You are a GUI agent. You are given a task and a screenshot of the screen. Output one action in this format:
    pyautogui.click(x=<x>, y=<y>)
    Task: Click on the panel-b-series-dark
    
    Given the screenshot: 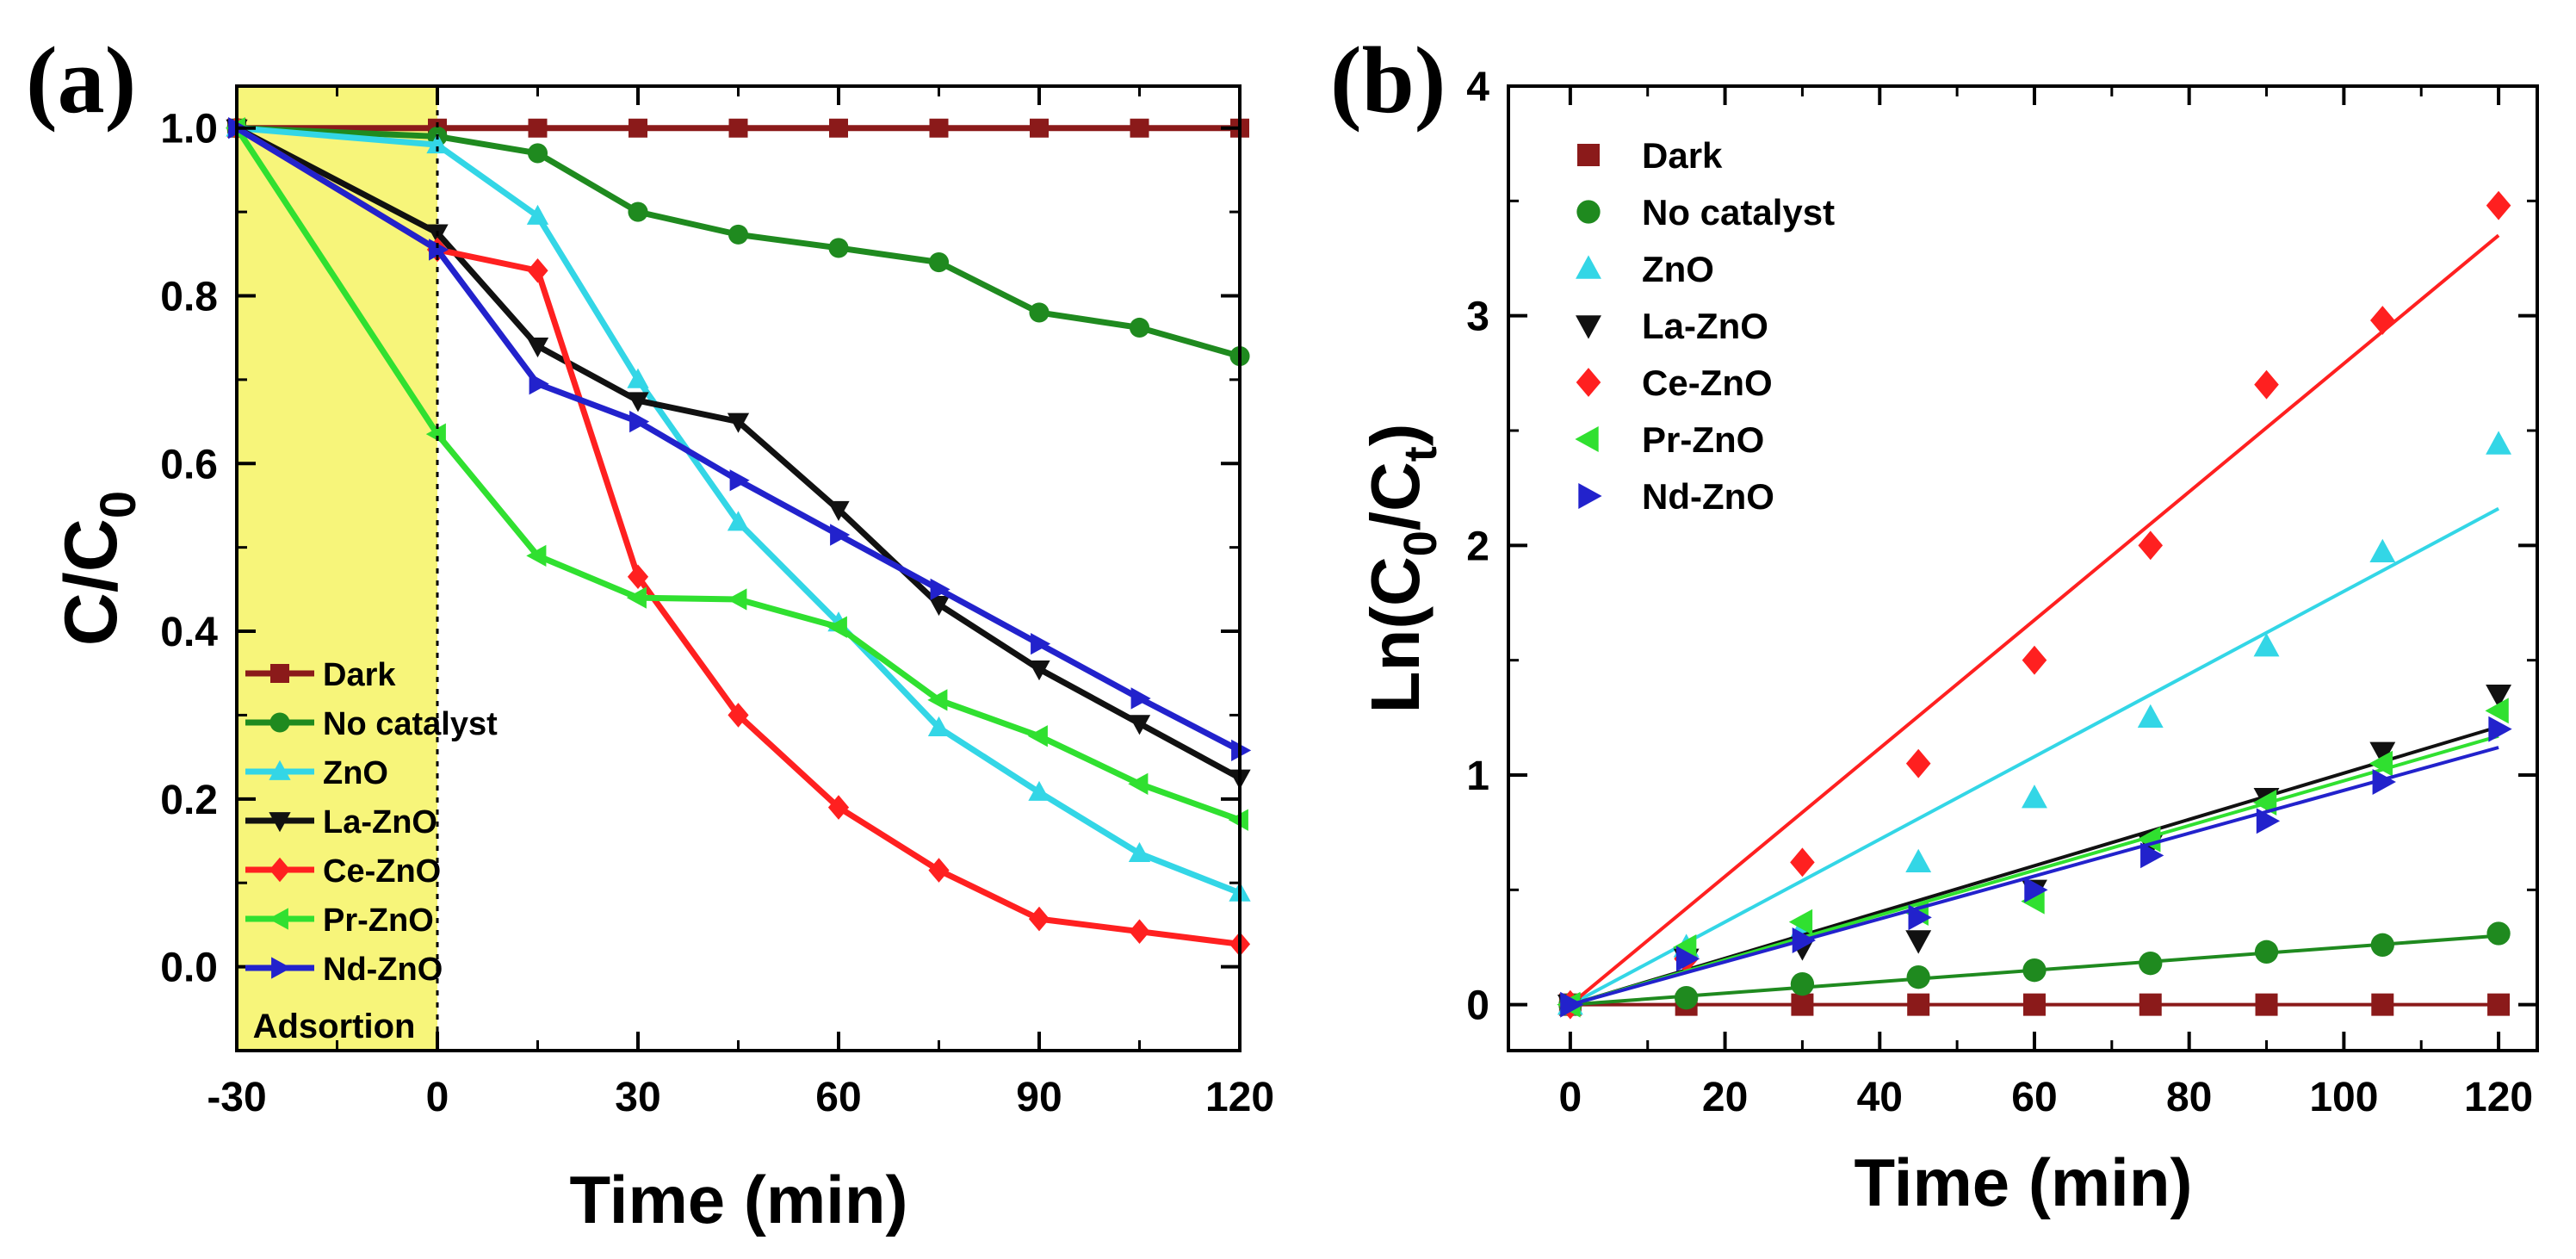 What is the action you would take?
    pyautogui.click(x=2035, y=1004)
    